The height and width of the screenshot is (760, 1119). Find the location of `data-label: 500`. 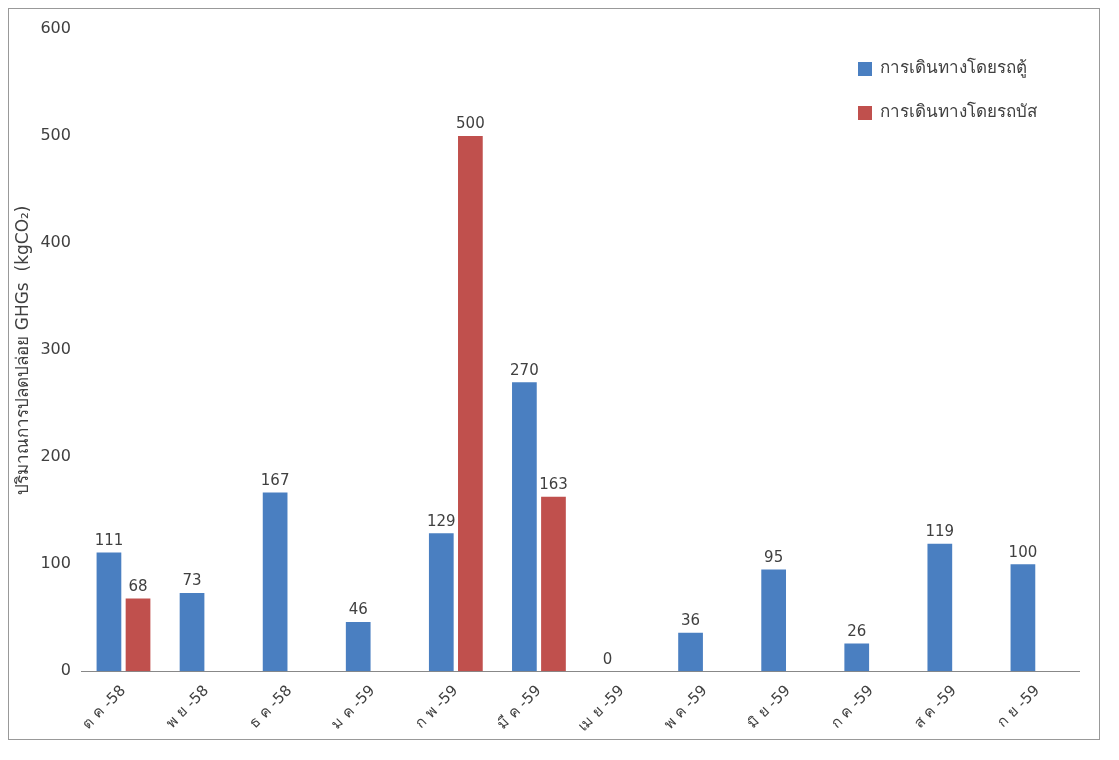

data-label: 500 is located at coordinates (470, 123).